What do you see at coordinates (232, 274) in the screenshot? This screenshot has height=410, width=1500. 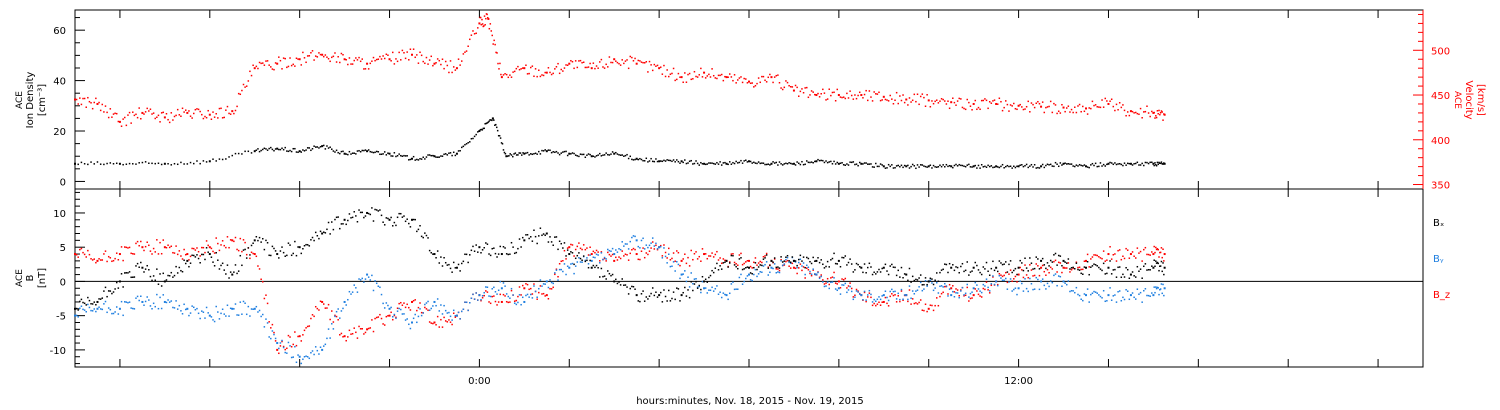 I see `bx-point` at bounding box center [232, 274].